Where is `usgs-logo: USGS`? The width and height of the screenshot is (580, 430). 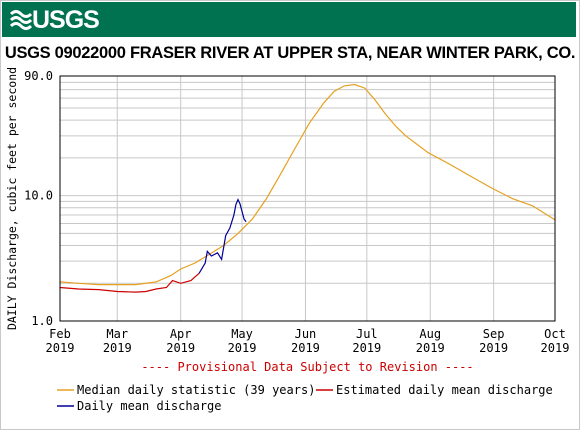
usgs-logo: USGS is located at coordinates (54, 20).